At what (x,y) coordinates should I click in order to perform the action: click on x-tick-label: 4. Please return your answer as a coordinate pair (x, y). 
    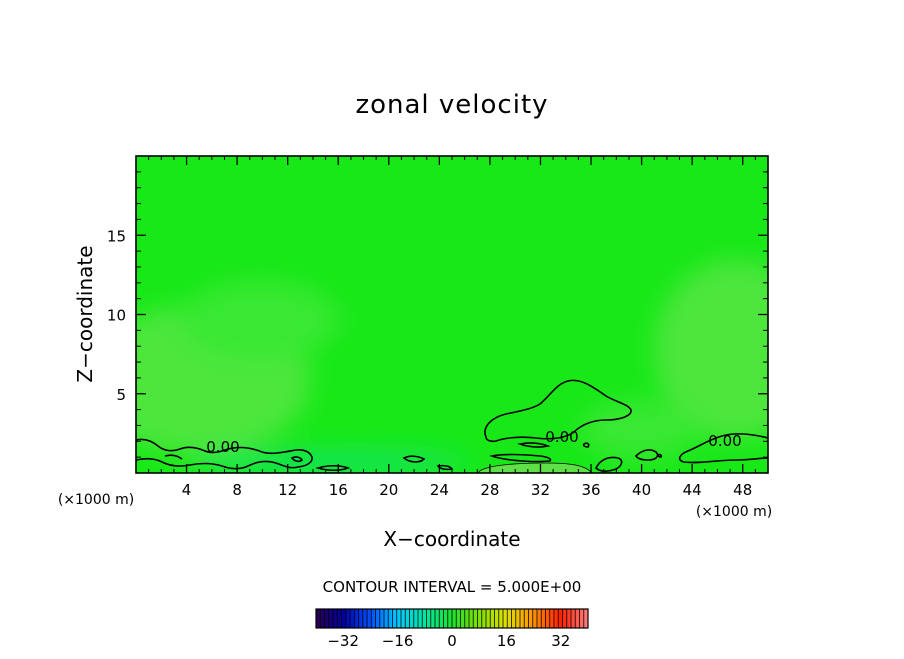
    Looking at the image, I should click on (187, 490).